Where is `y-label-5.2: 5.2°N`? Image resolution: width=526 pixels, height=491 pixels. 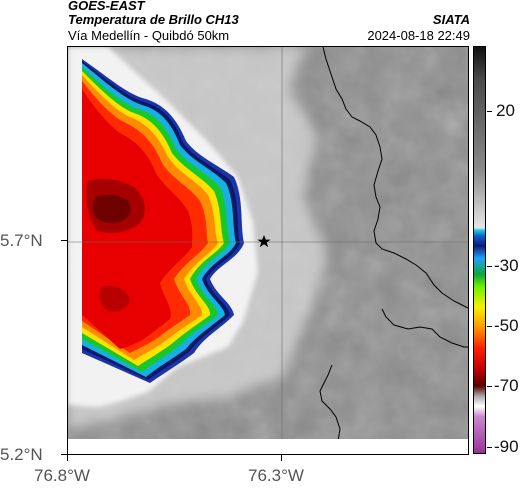 y-label-5.2: 5.2°N is located at coordinates (21, 454).